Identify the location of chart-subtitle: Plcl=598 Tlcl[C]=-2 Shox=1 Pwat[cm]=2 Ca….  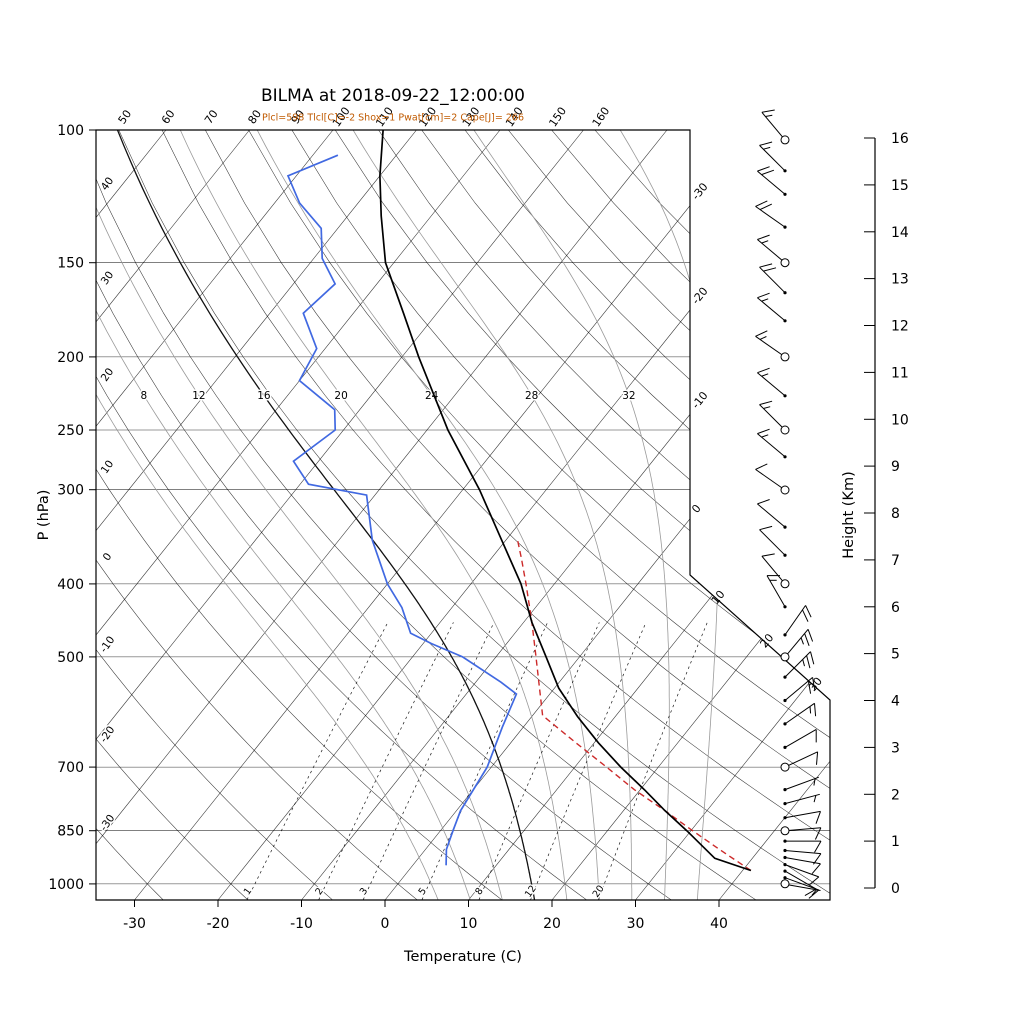
(393, 118).